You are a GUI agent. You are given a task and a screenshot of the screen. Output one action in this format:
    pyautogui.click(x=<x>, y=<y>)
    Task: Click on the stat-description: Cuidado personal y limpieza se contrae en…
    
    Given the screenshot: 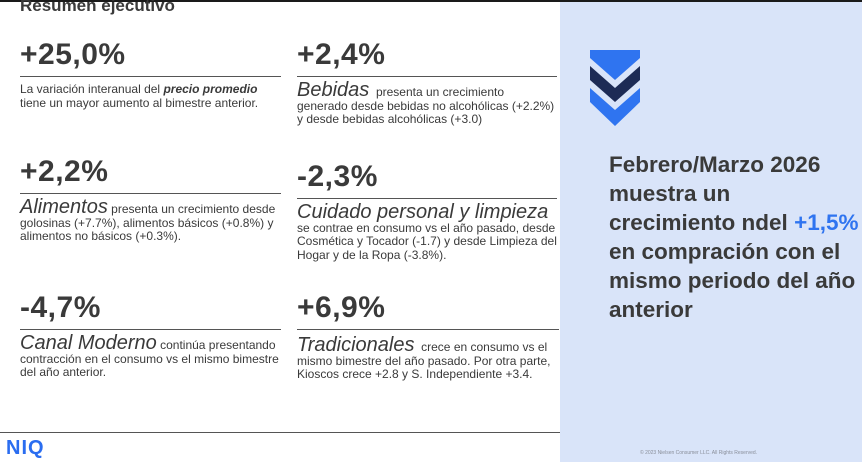 What is the action you would take?
    pyautogui.click(x=427, y=232)
    